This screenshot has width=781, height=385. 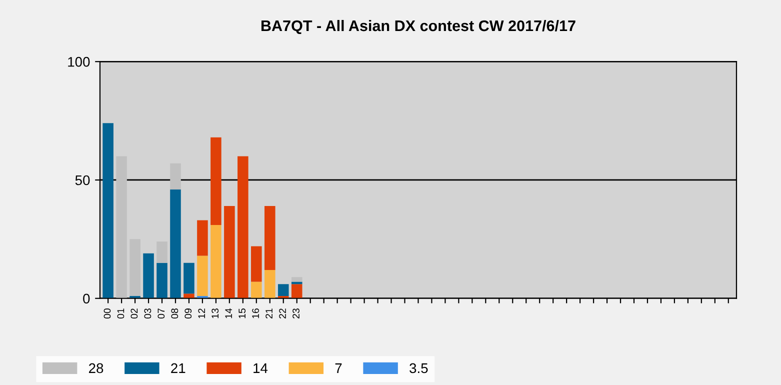 What do you see at coordinates (174, 313) in the screenshot?
I see `x-tick-label: 08` at bounding box center [174, 313].